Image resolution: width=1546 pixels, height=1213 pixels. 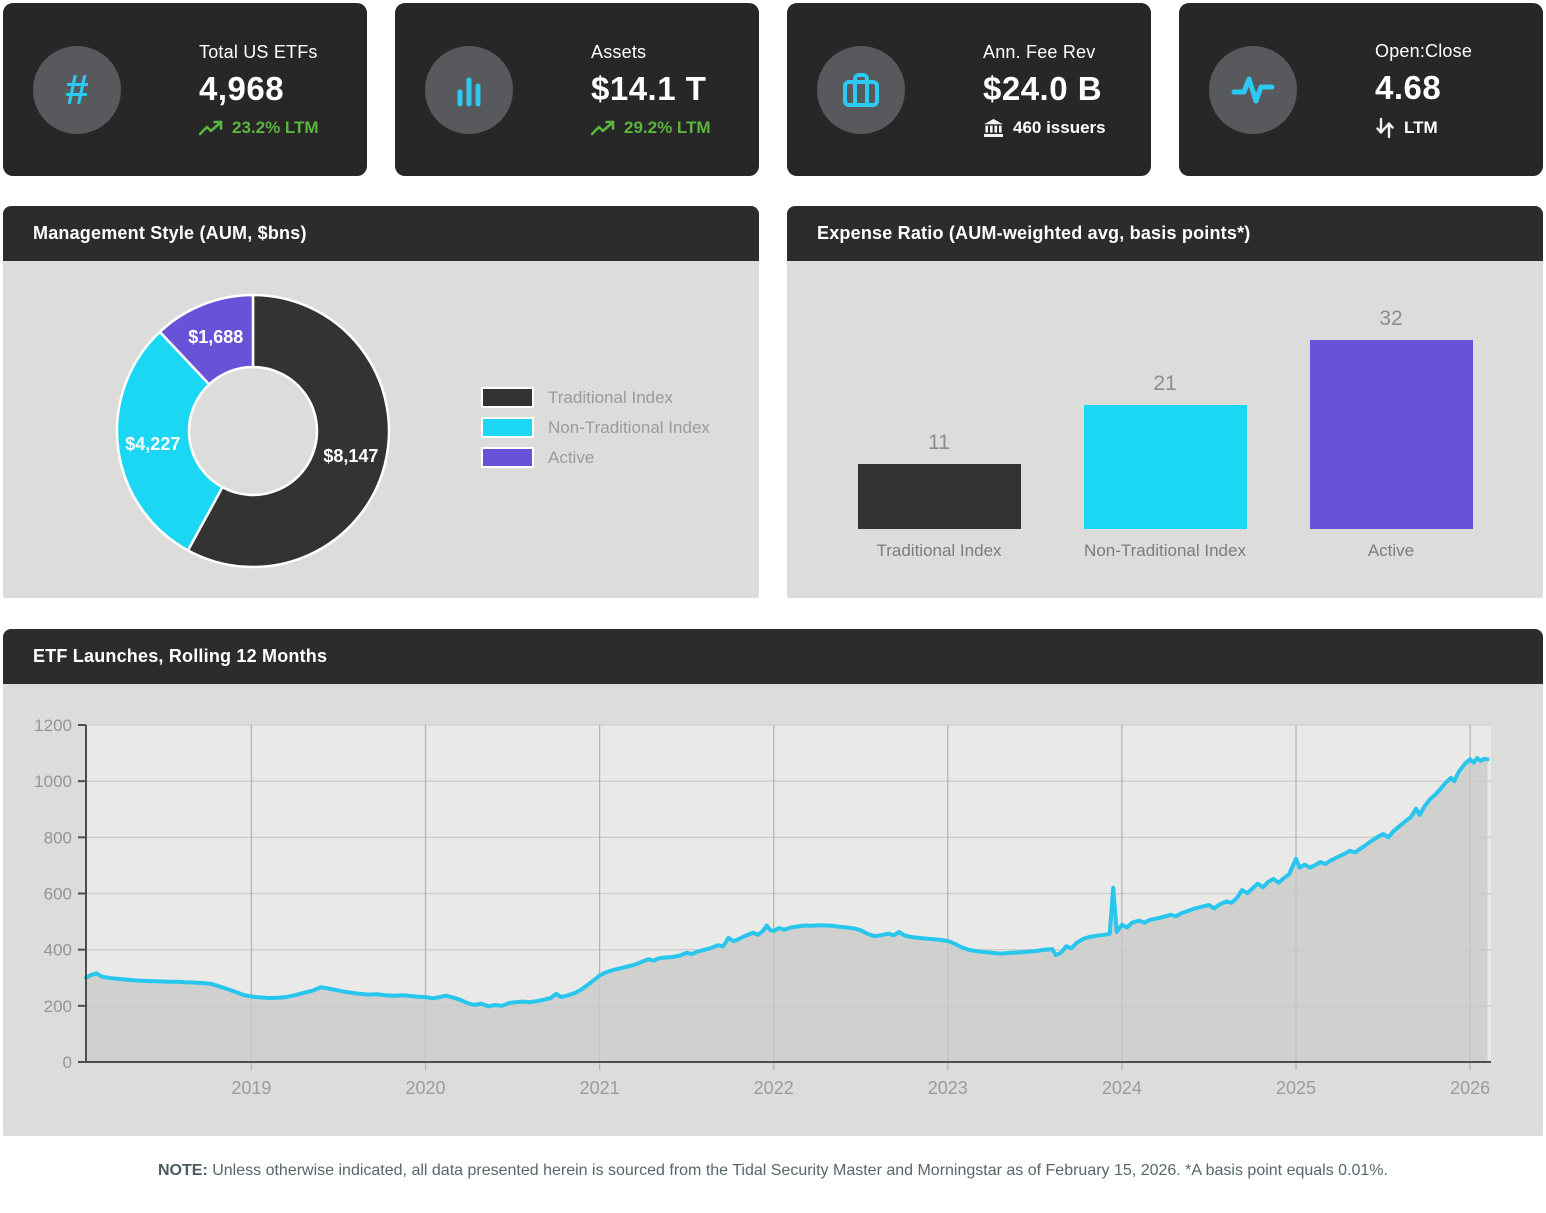 What do you see at coordinates (773, 89) in the screenshot?
I see `kpi-row: # Total US ETFs 4,968 23.2% LTM` at bounding box center [773, 89].